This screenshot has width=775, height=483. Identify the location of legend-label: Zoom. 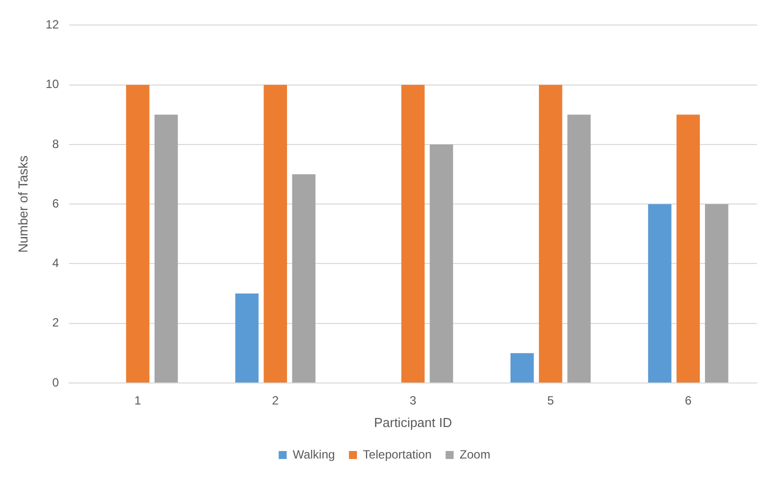
(475, 454).